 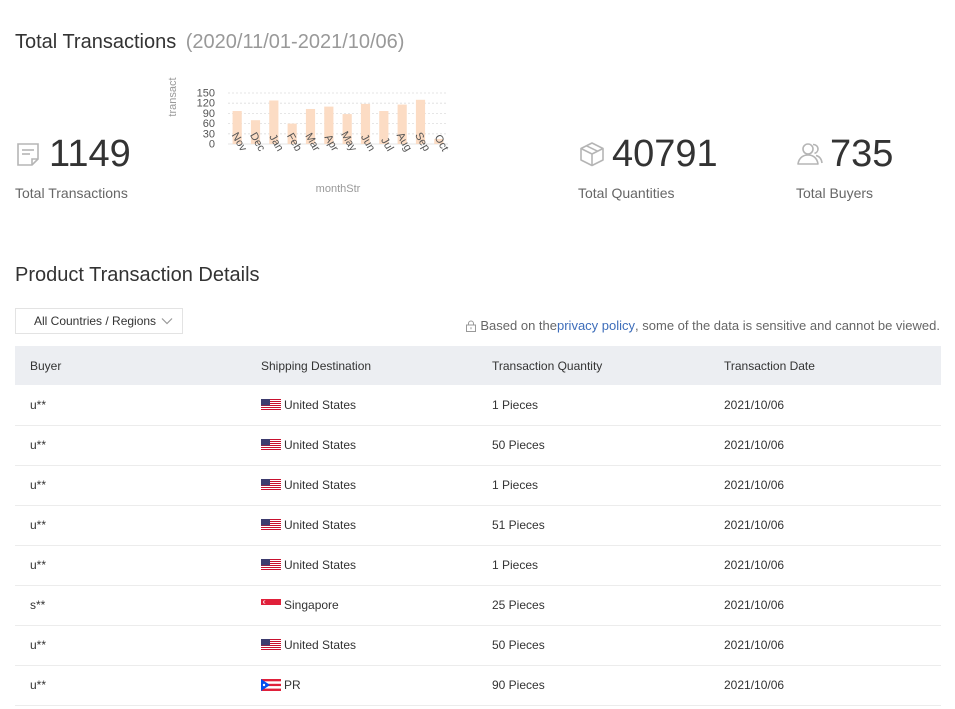 I want to click on privacy-policy-link: privacy policy, so click(x=596, y=325).